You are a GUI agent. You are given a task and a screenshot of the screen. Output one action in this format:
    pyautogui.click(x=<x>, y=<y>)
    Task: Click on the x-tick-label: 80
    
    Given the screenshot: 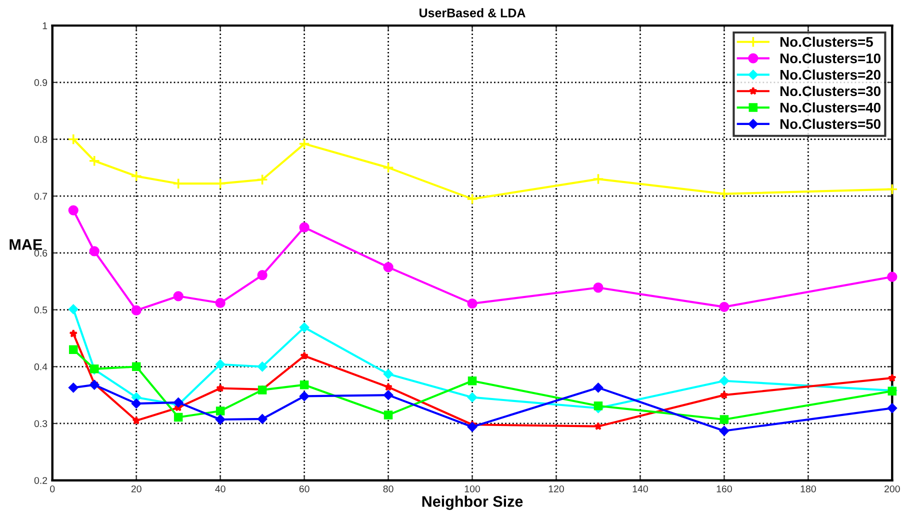 What is the action you would take?
    pyautogui.click(x=388, y=488)
    